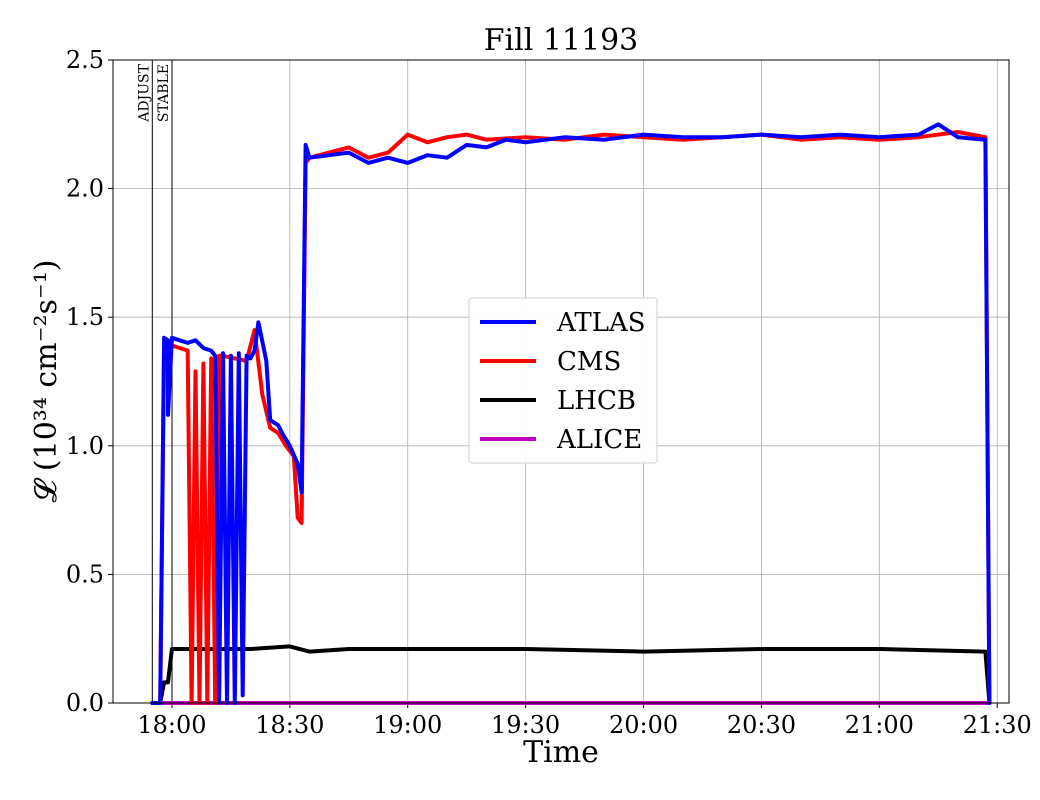  I want to click on x-tick-label: 18:30, so click(289, 725).